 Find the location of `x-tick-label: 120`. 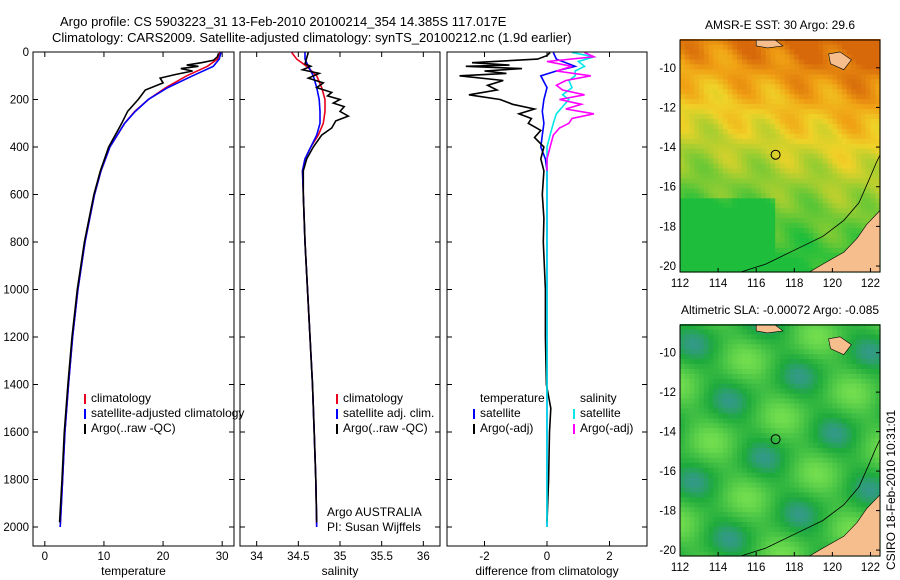

x-tick-label: 120 is located at coordinates (832, 568).